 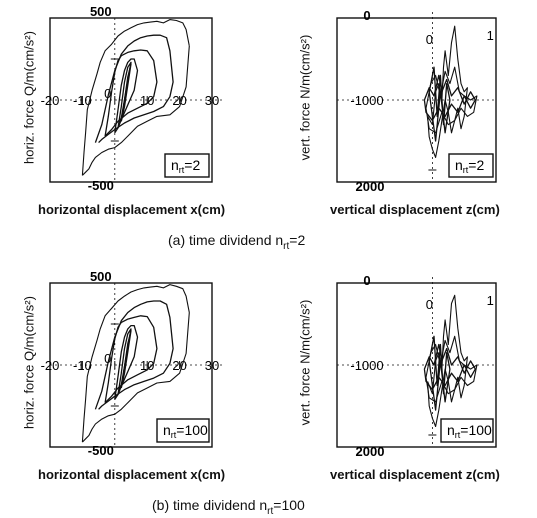 I want to click on chart-plot: 0 1 -1000 2000 0 nrt=2, so click(x=416, y=101).